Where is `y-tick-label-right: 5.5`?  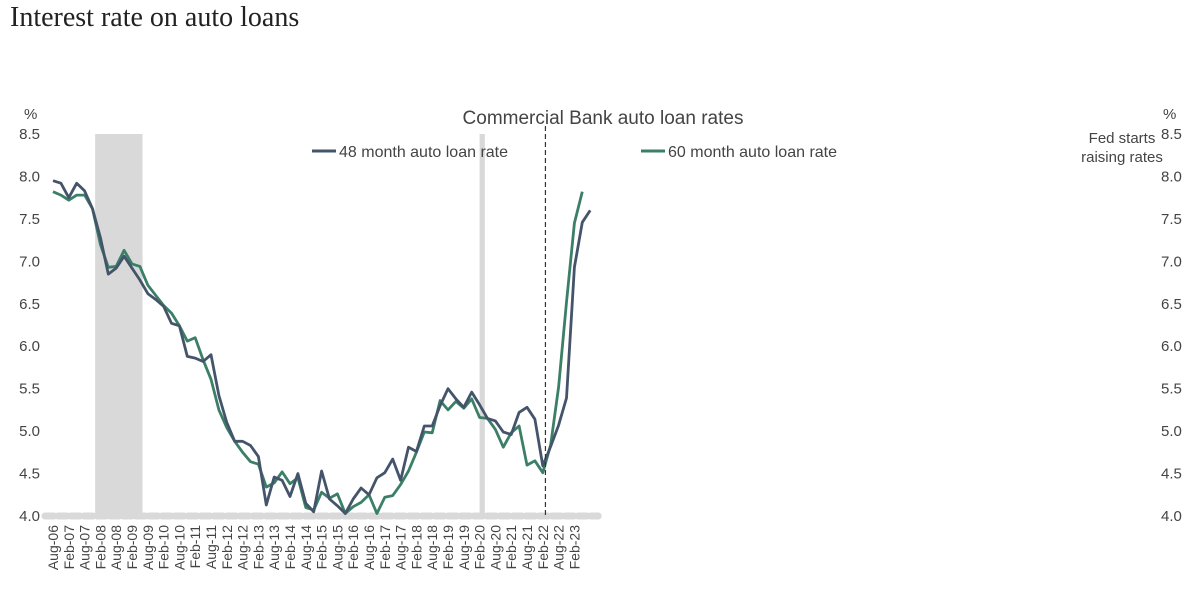
y-tick-label-right: 5.5 is located at coordinates (1171, 389).